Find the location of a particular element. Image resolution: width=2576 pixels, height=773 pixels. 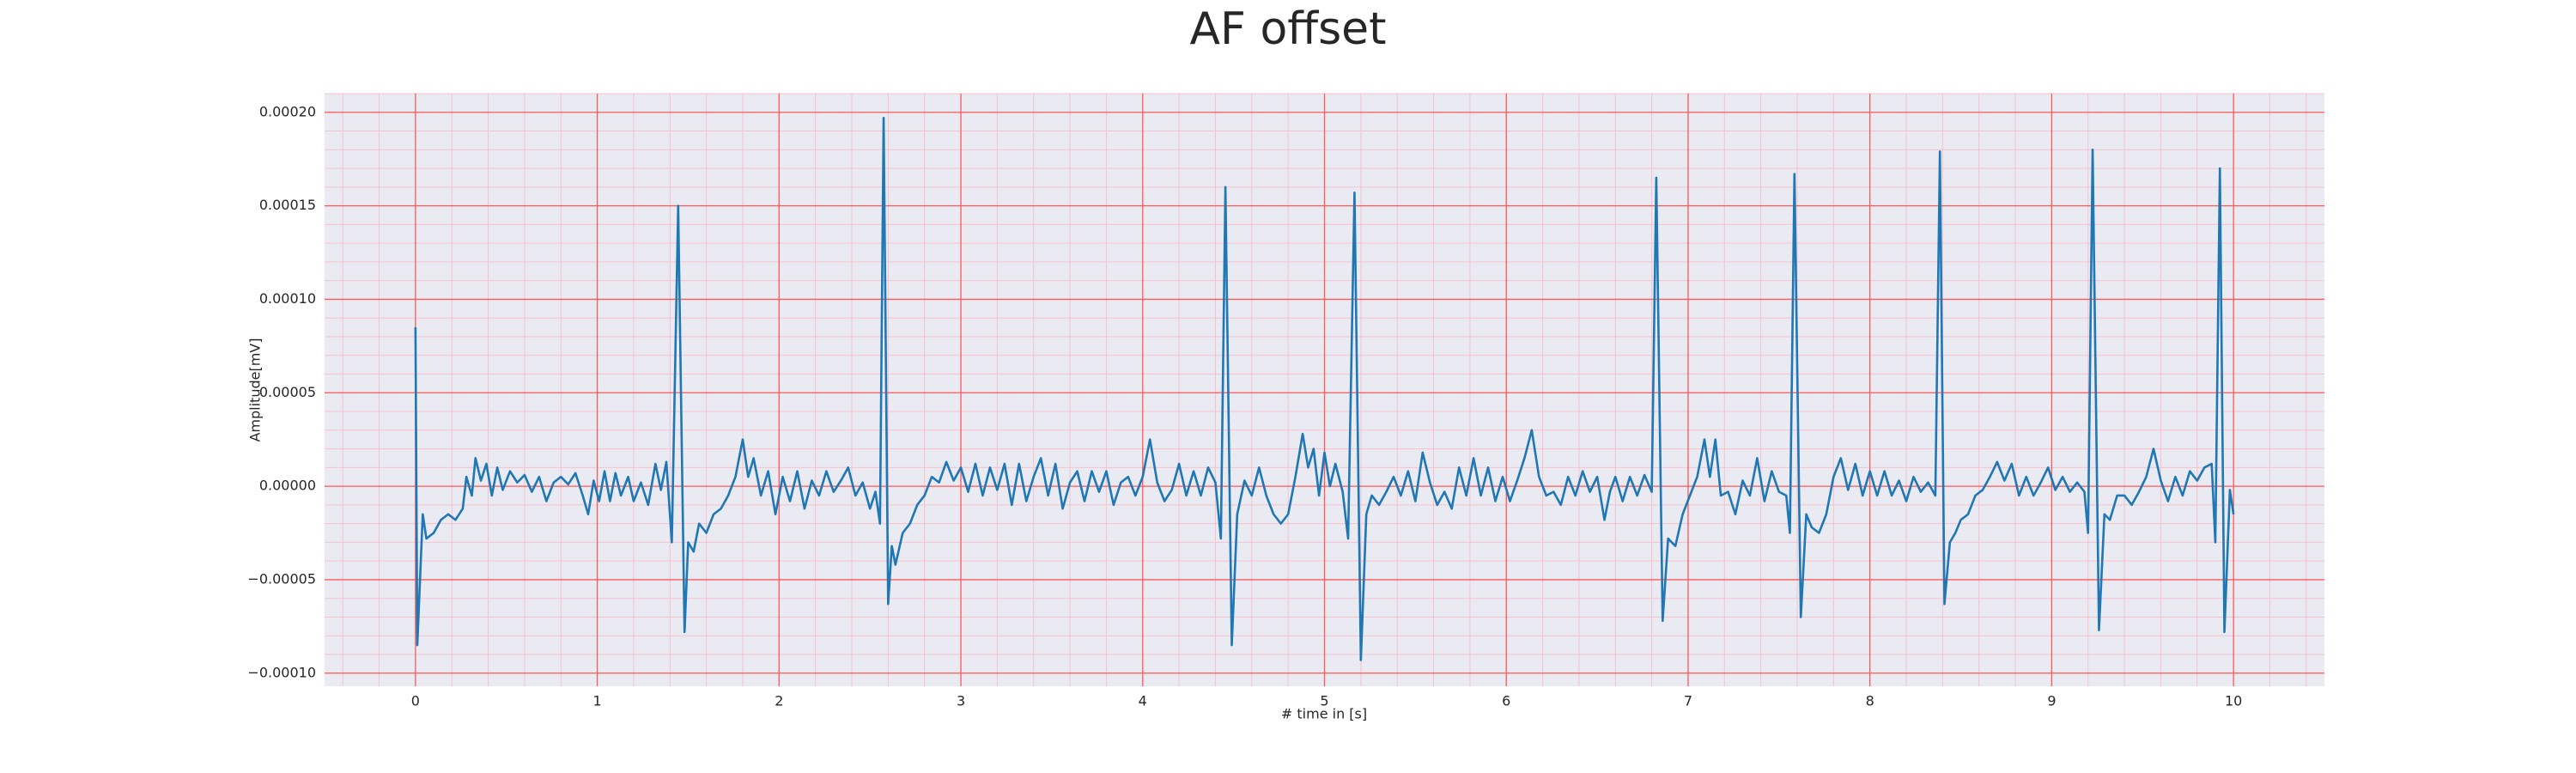

y-tick-label: −0.00005 is located at coordinates (281, 578).